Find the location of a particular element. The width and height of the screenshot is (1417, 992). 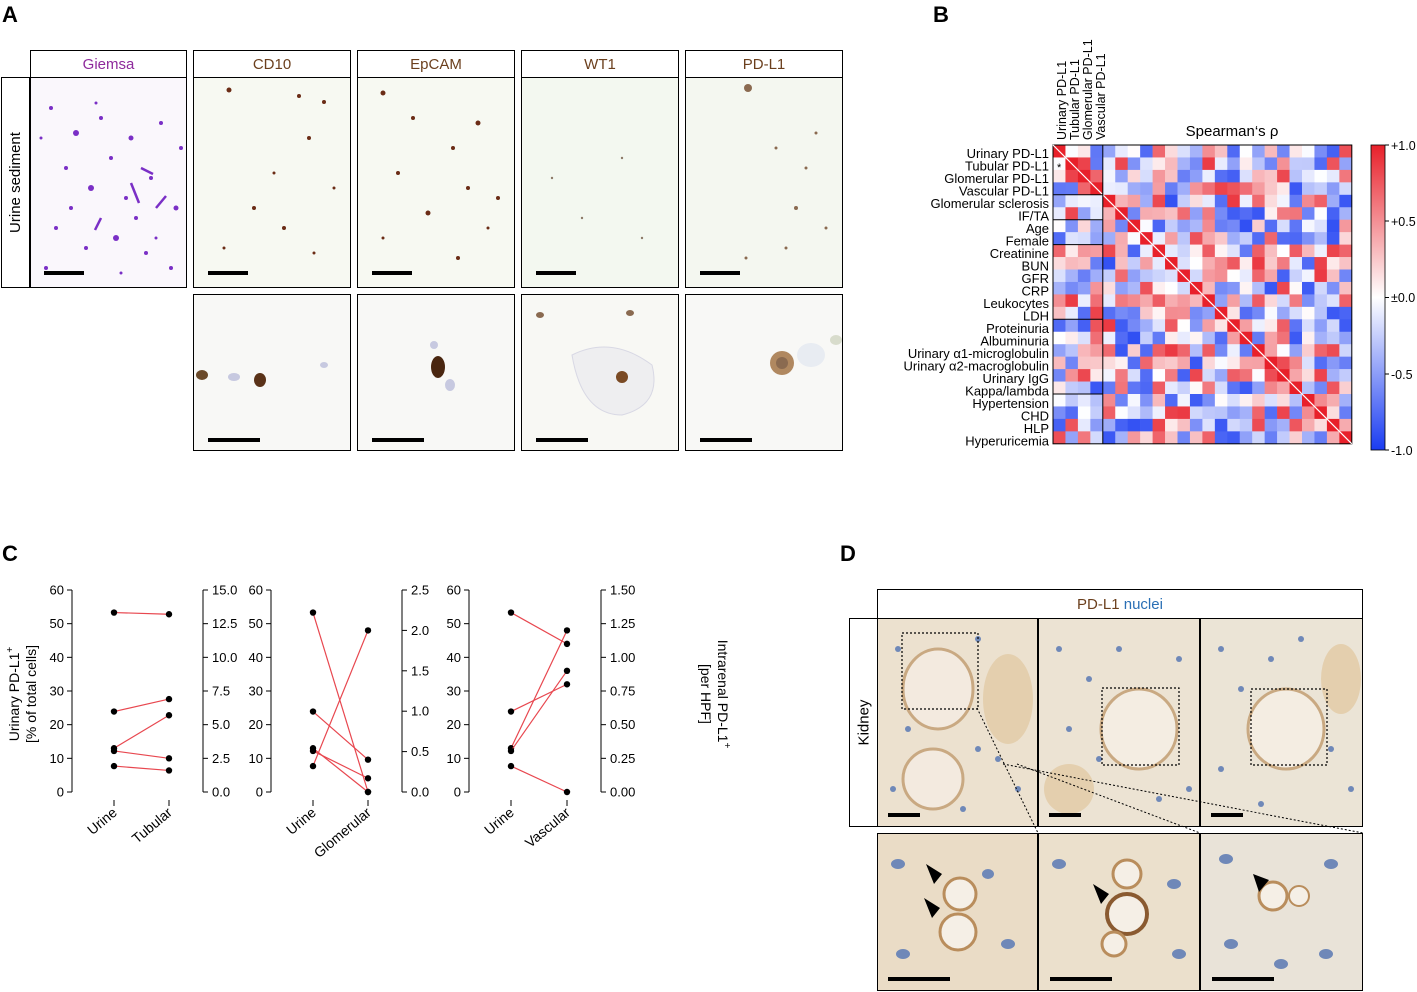

stain-header-text: EpCAM is located at coordinates (436, 64).